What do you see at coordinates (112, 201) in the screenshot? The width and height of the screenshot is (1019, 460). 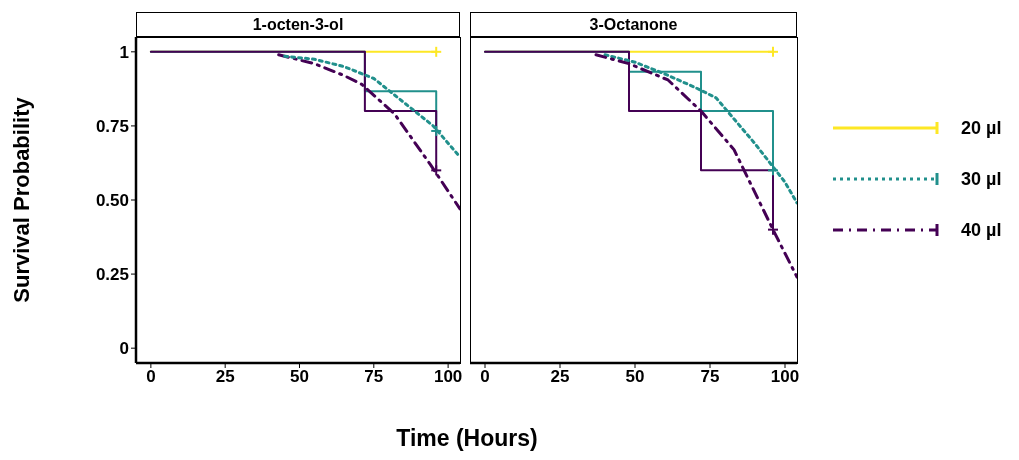 I see `y-tick-label: 0.50` at bounding box center [112, 201].